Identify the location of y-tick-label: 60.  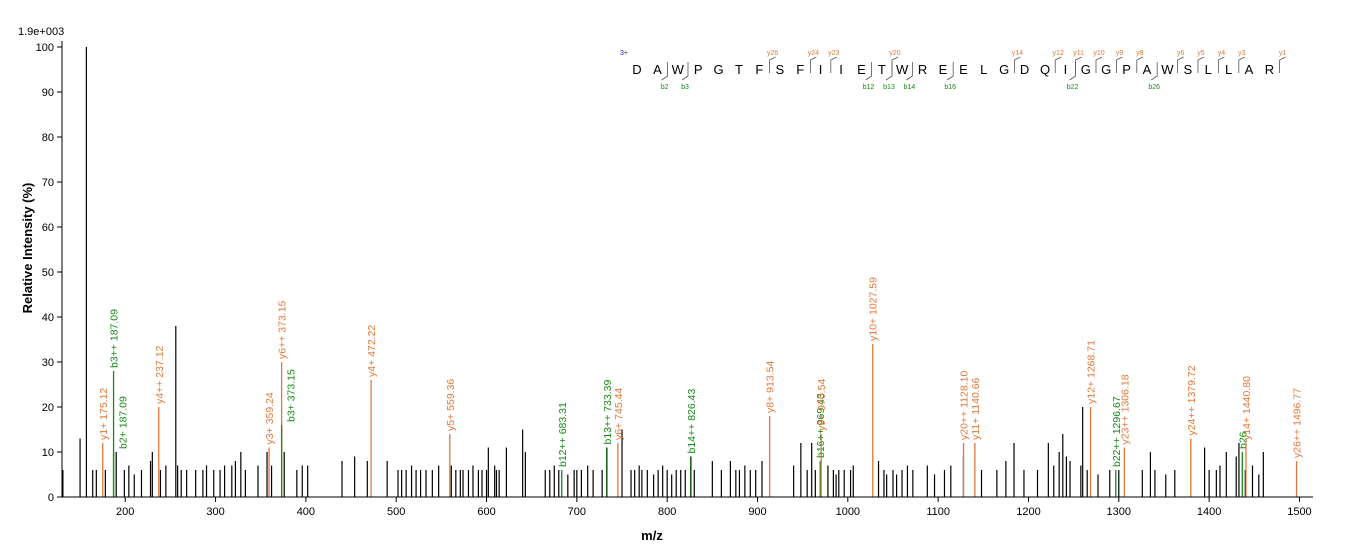
(48, 228).